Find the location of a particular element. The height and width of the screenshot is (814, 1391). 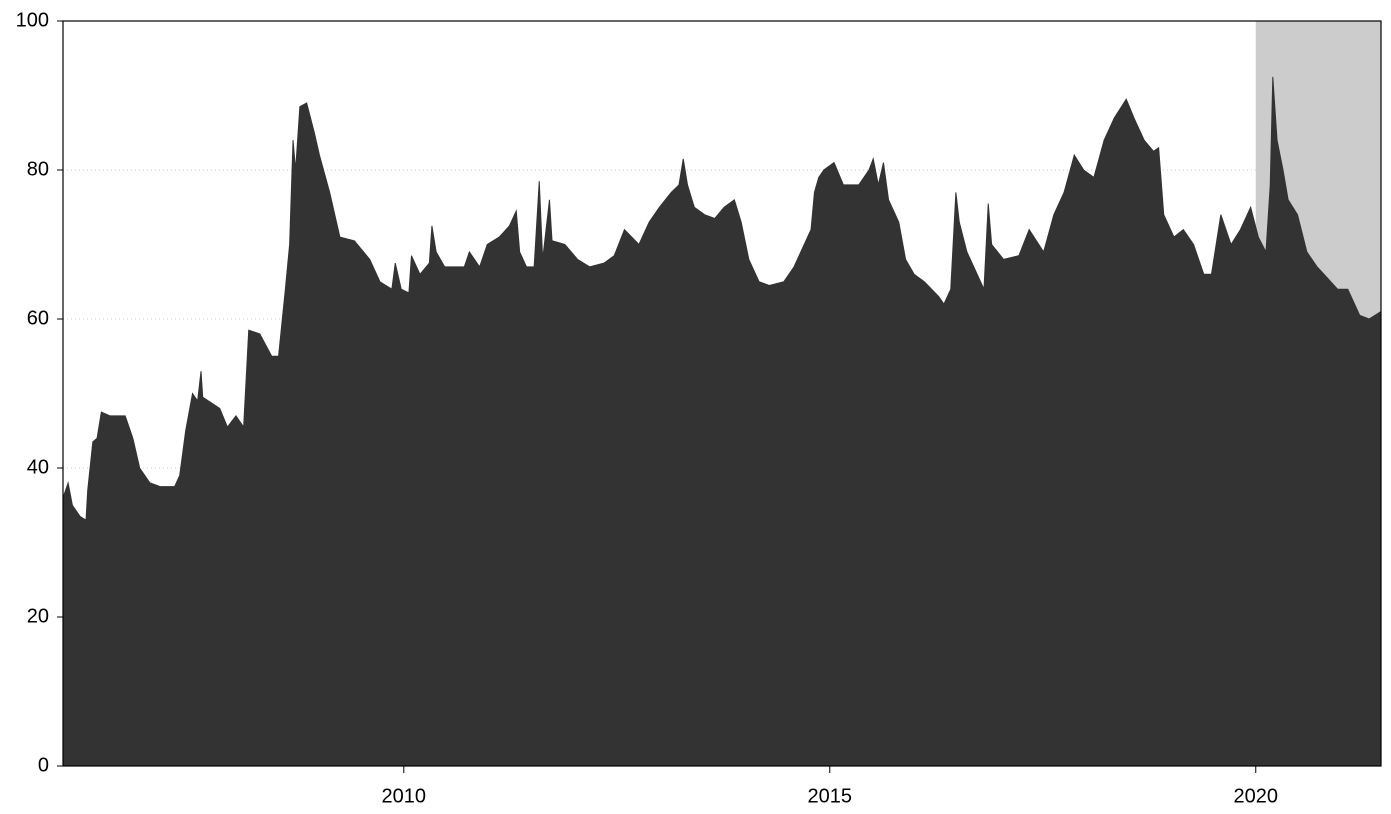

y-tick-label: 20 is located at coordinates (38, 616).